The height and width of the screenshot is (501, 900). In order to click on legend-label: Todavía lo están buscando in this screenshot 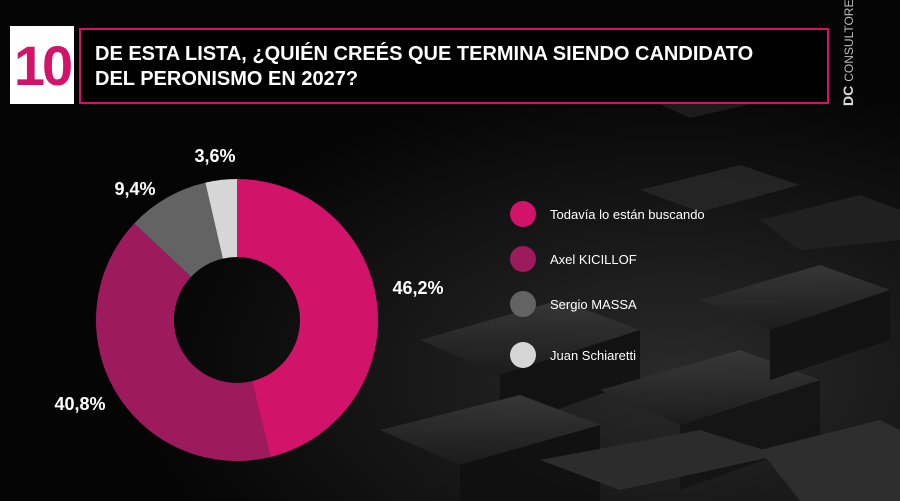, I will do `click(627, 214)`.